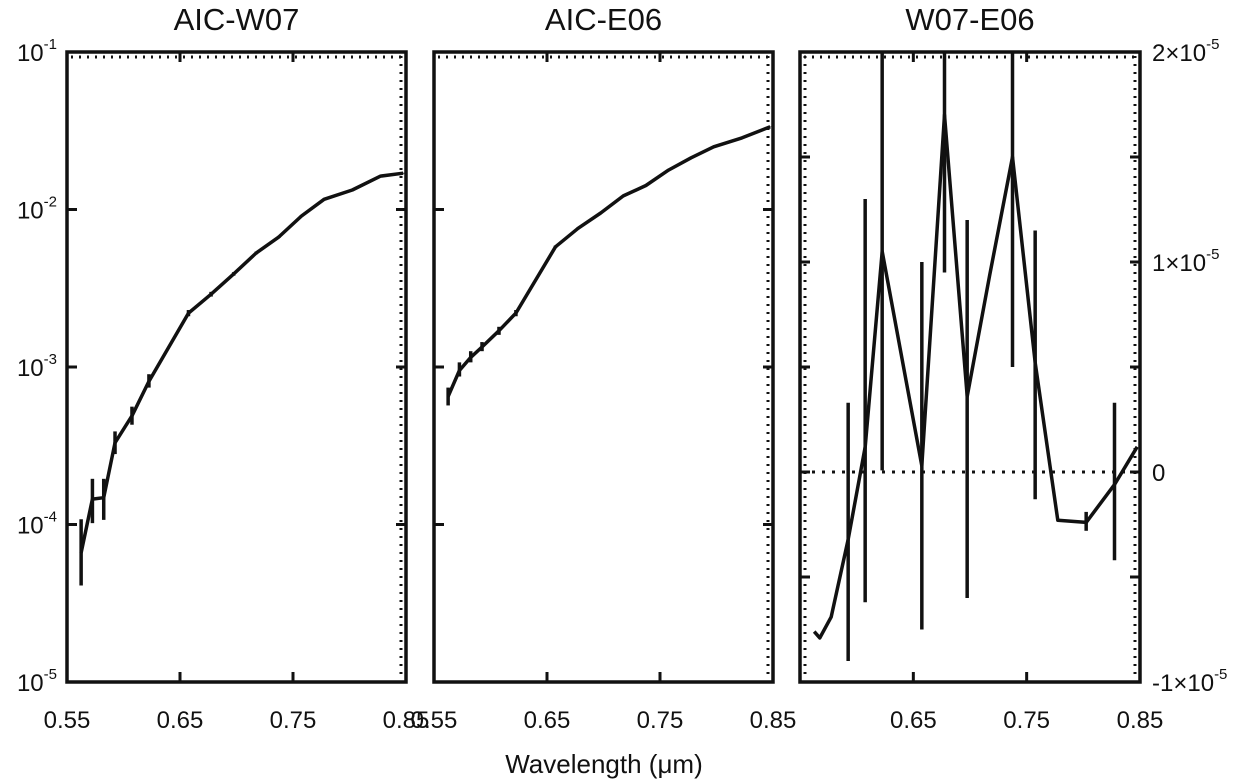  What do you see at coordinates (969, 19) in the screenshot?
I see `panel-title: W07-E06` at bounding box center [969, 19].